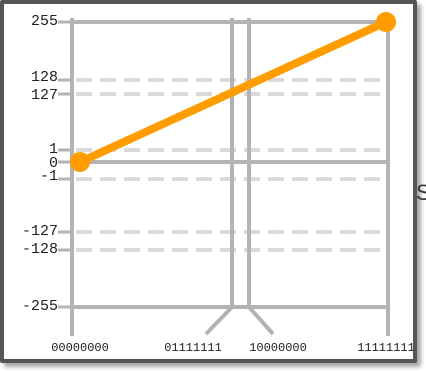 This screenshot has width=426, height=371. I want to click on center-leg-left, so click(219, 320).